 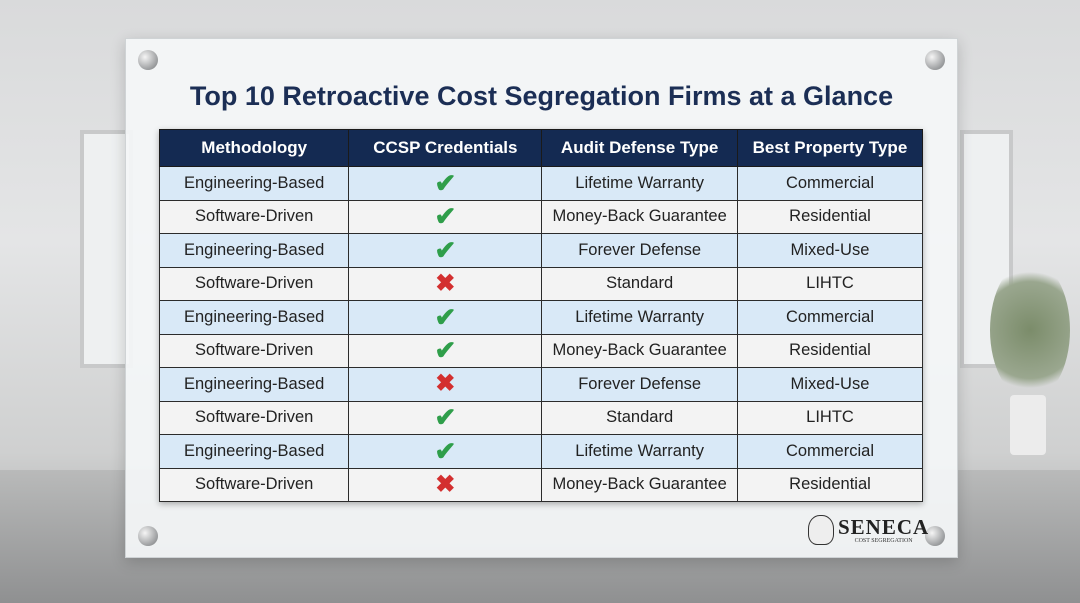 I want to click on bust-icon, so click(x=821, y=530).